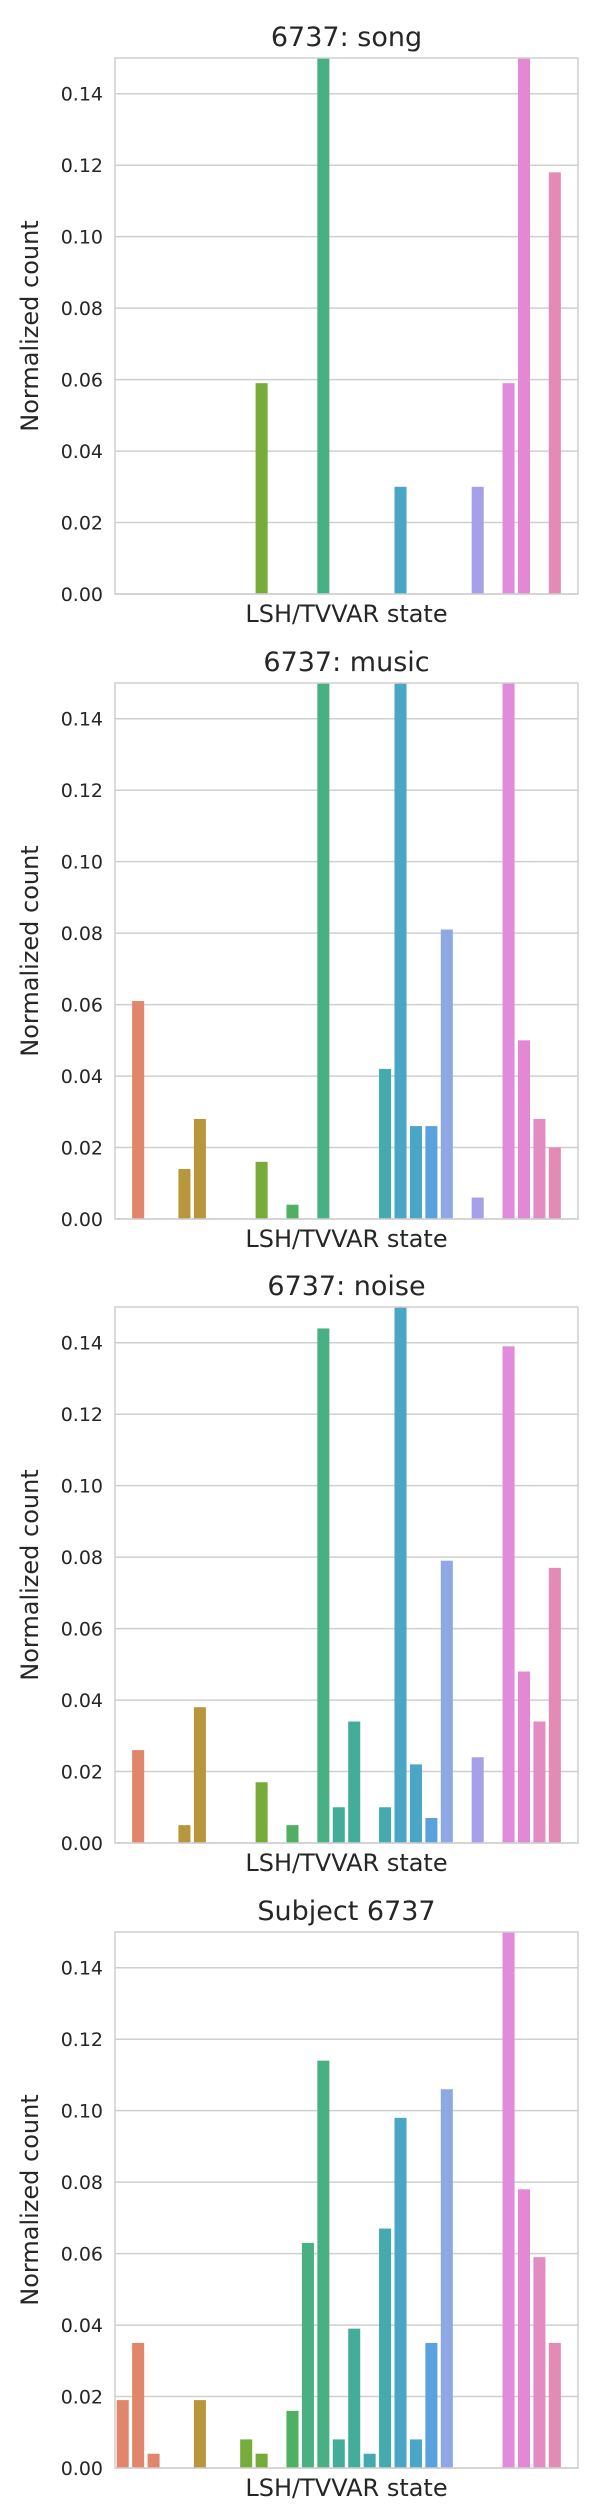  I want to click on chart-title: 6737: song, so click(346, 37).